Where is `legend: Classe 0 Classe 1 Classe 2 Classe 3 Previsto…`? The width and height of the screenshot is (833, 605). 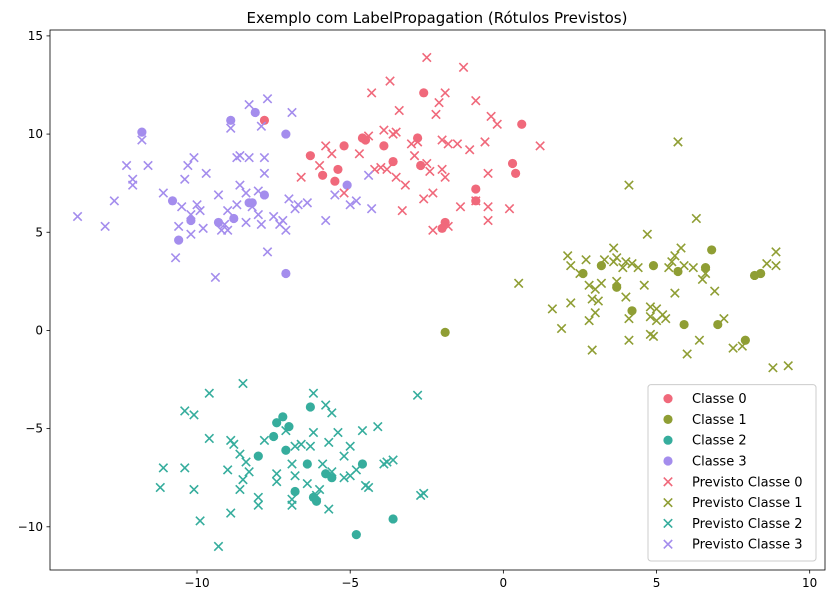
legend: Classe 0 Classe 1 Classe 2 Classe 3 Previsto… is located at coordinates (732, 473).